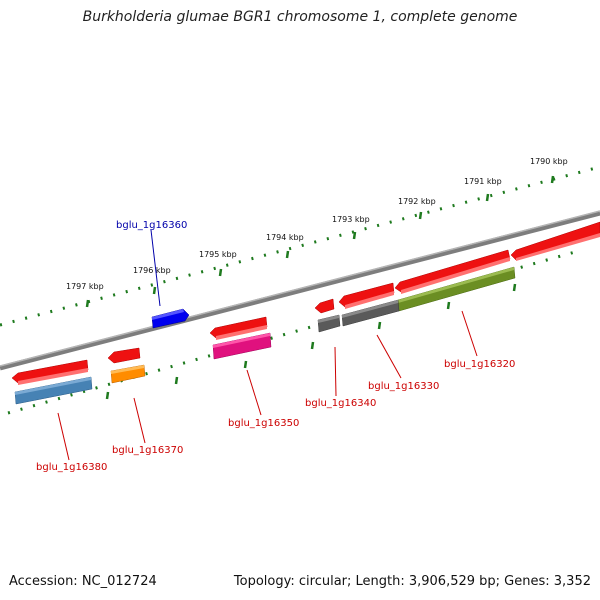  Describe the element at coordinates (351, 219) in the screenshot. I see `tick-label-1793: 1793 kbp` at that location.